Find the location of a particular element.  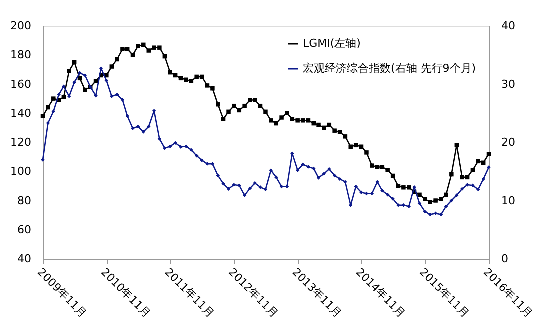

y-tick-label: 200 is located at coordinates (21, 26).